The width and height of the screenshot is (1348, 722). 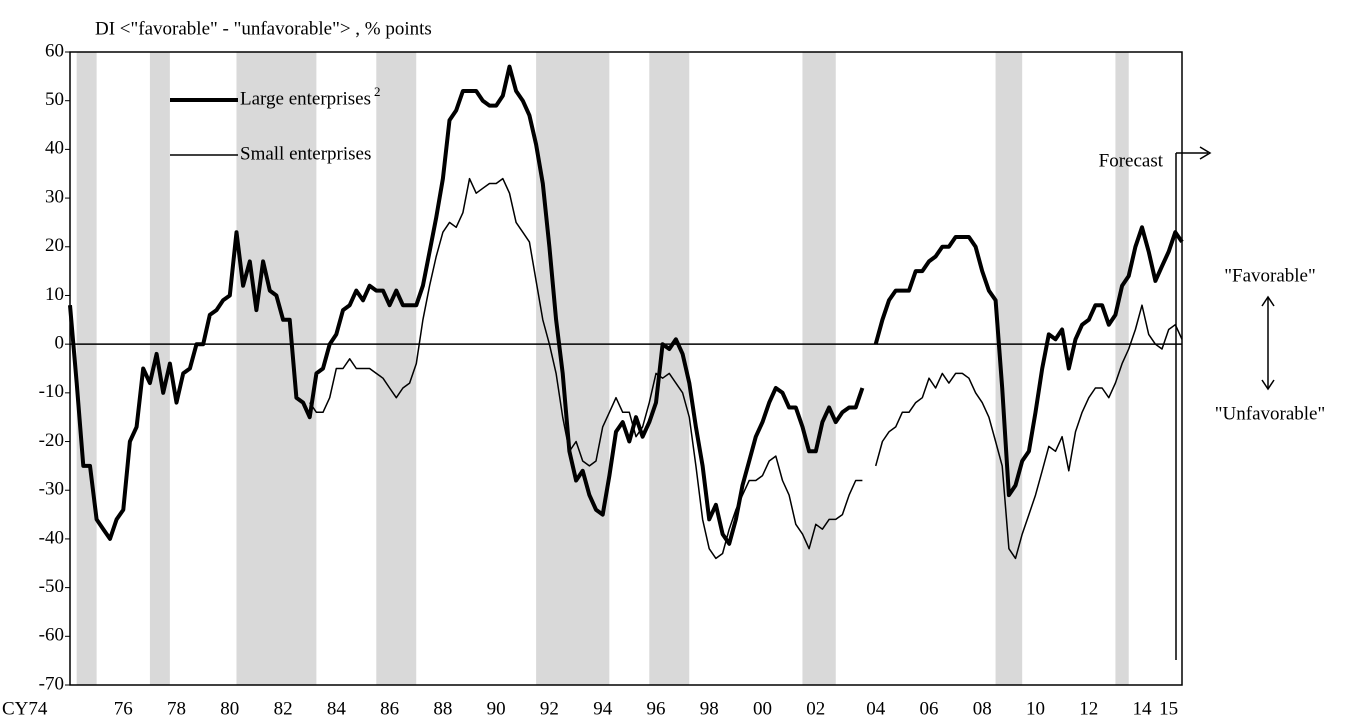 What do you see at coordinates (54, 99) in the screenshot?
I see `y-tick-label: 50` at bounding box center [54, 99].